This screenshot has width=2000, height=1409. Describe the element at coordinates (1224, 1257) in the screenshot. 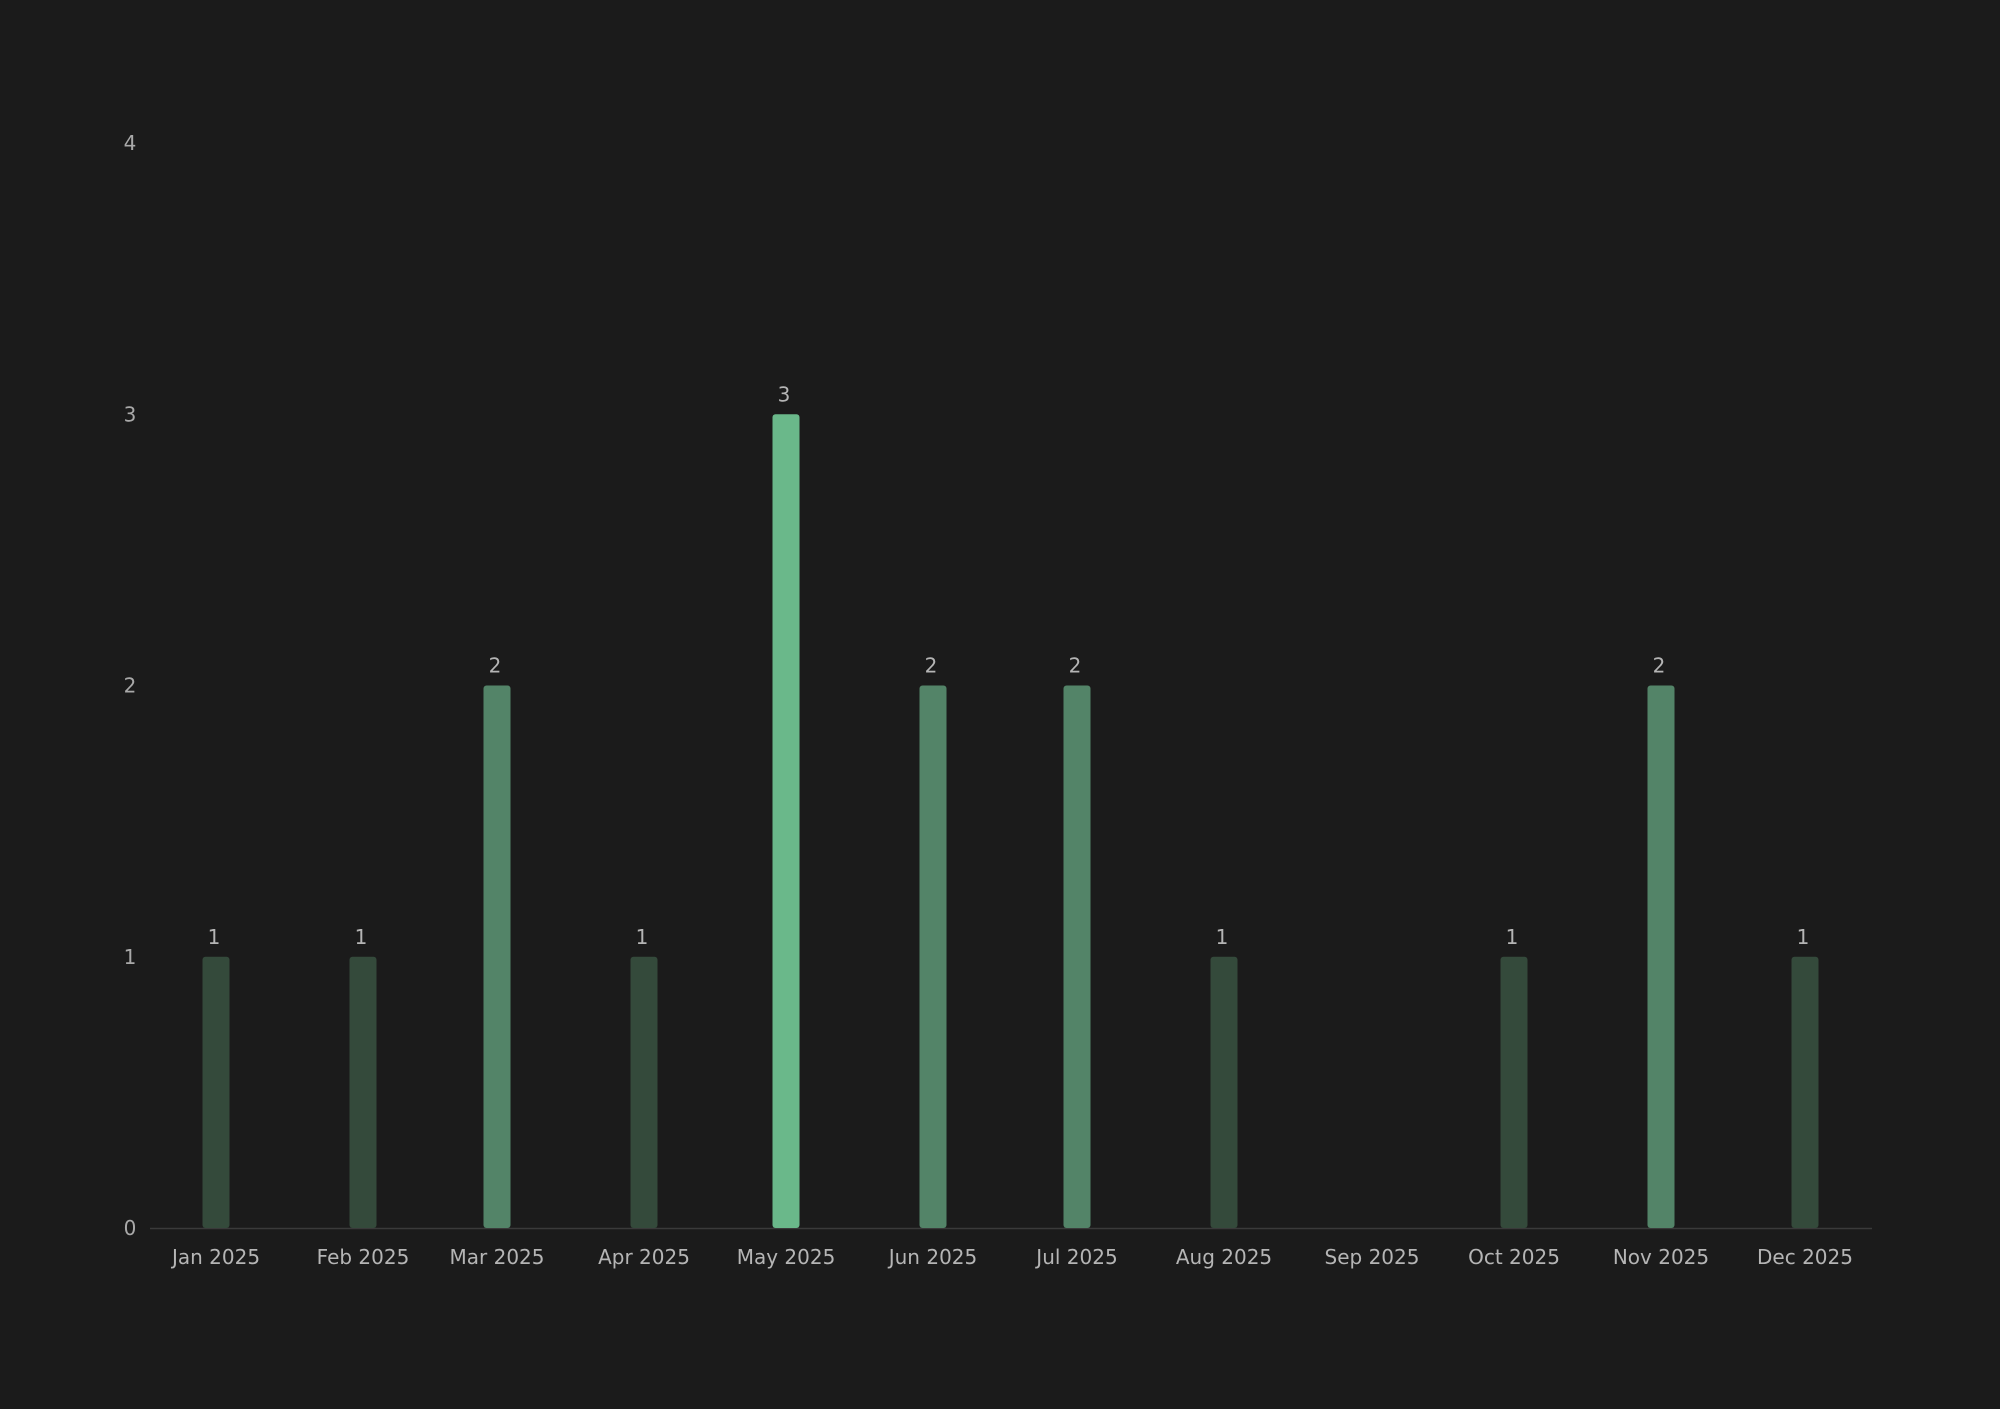

I see `x-tick-label: Aug 2025` at that location.